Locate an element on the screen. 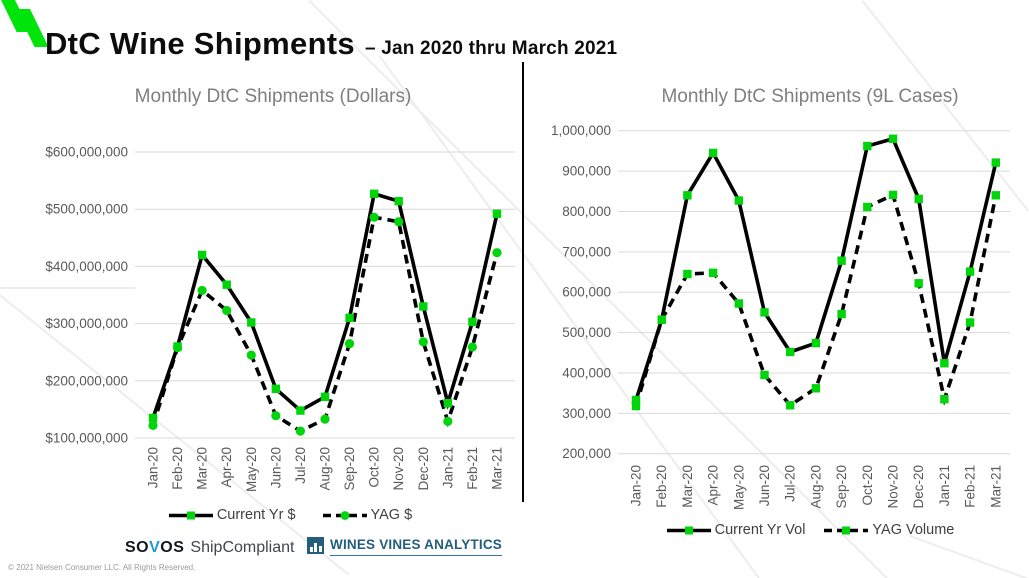  x-tick-label: Sep-20 is located at coordinates (349, 469).